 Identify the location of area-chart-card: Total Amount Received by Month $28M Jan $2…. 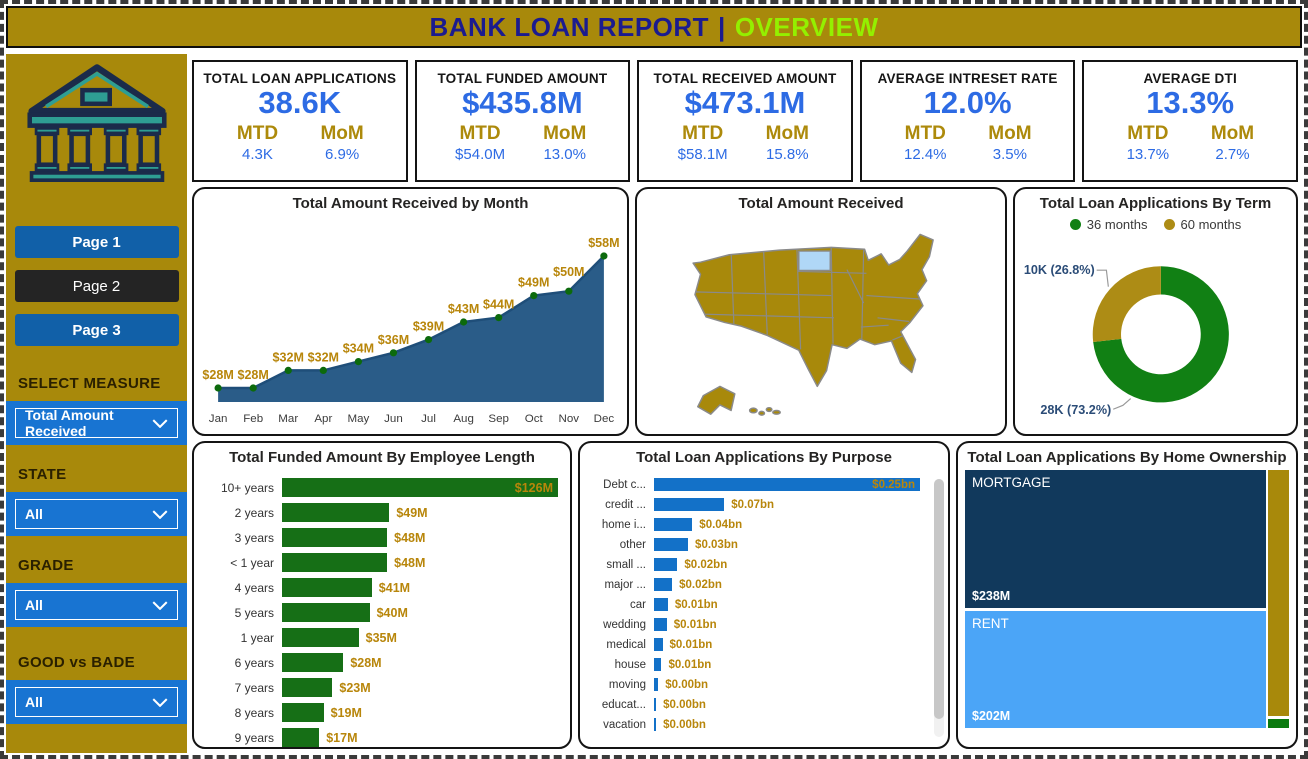
(410, 311).